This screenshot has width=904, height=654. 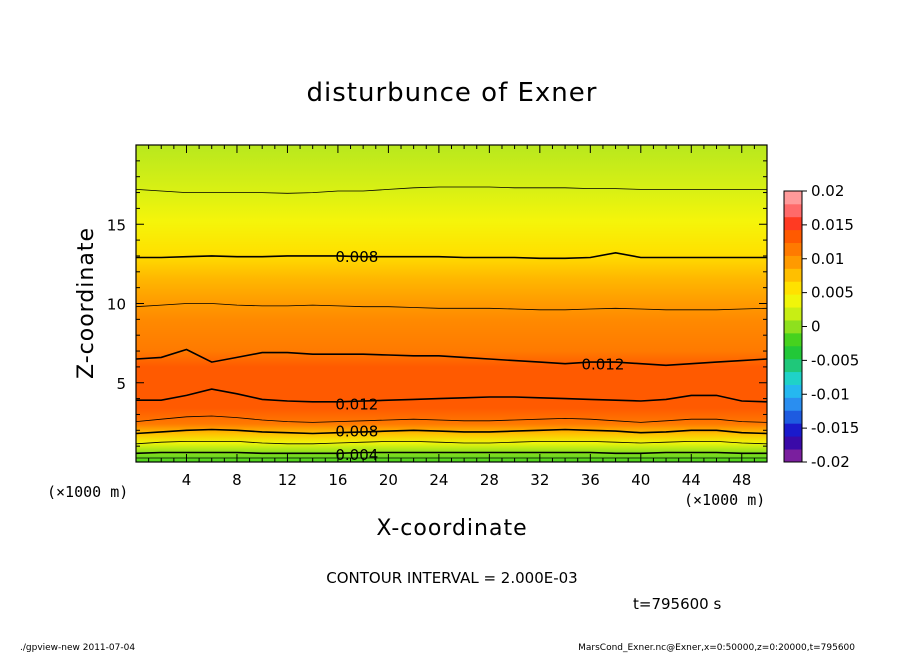 What do you see at coordinates (677, 604) in the screenshot?
I see `time-label: t=795600 s` at bounding box center [677, 604].